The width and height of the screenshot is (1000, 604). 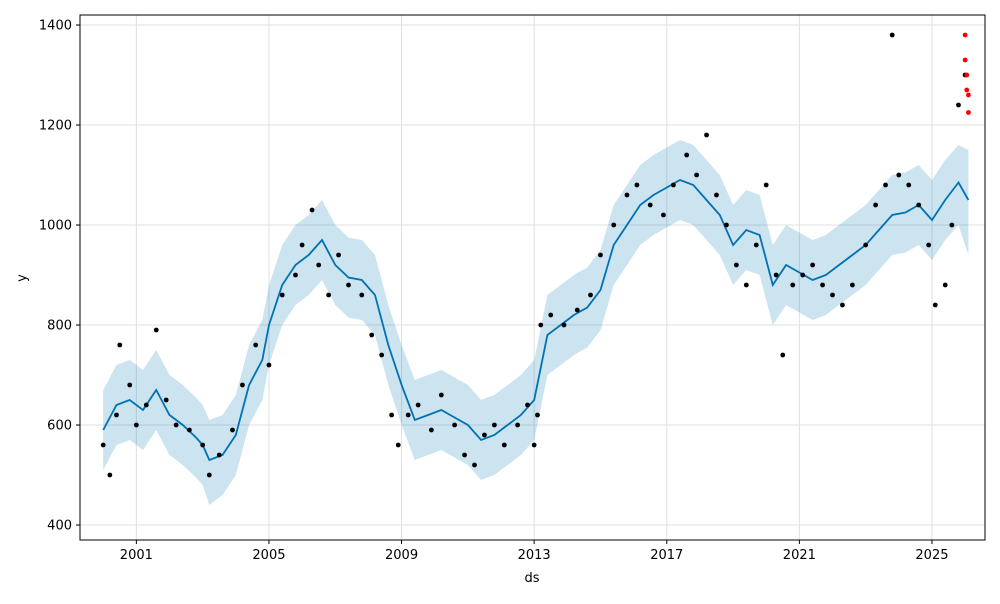 I want to click on y-axis-label: y, so click(x=22, y=278).